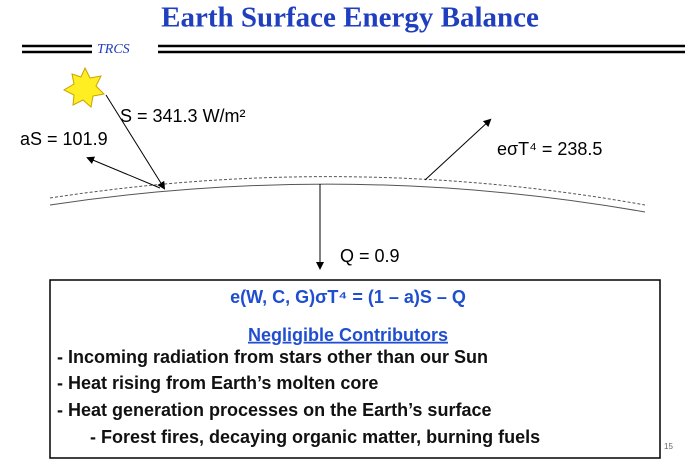 This screenshot has width=697, height=467. I want to click on tag: TRCS, so click(113, 49).